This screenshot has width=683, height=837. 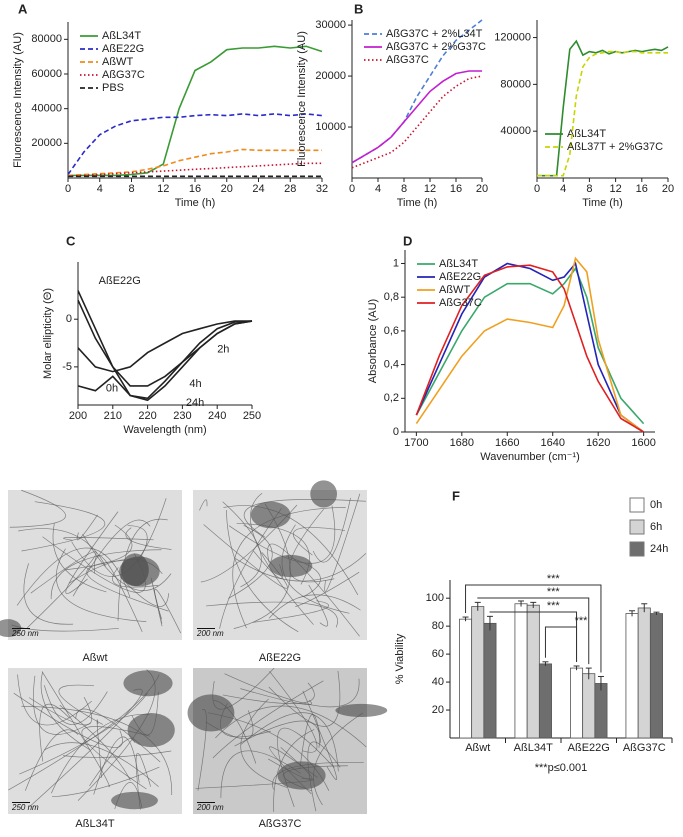 What do you see at coordinates (554, 606) in the screenshot?
I see `significance-mark: ***` at bounding box center [554, 606].